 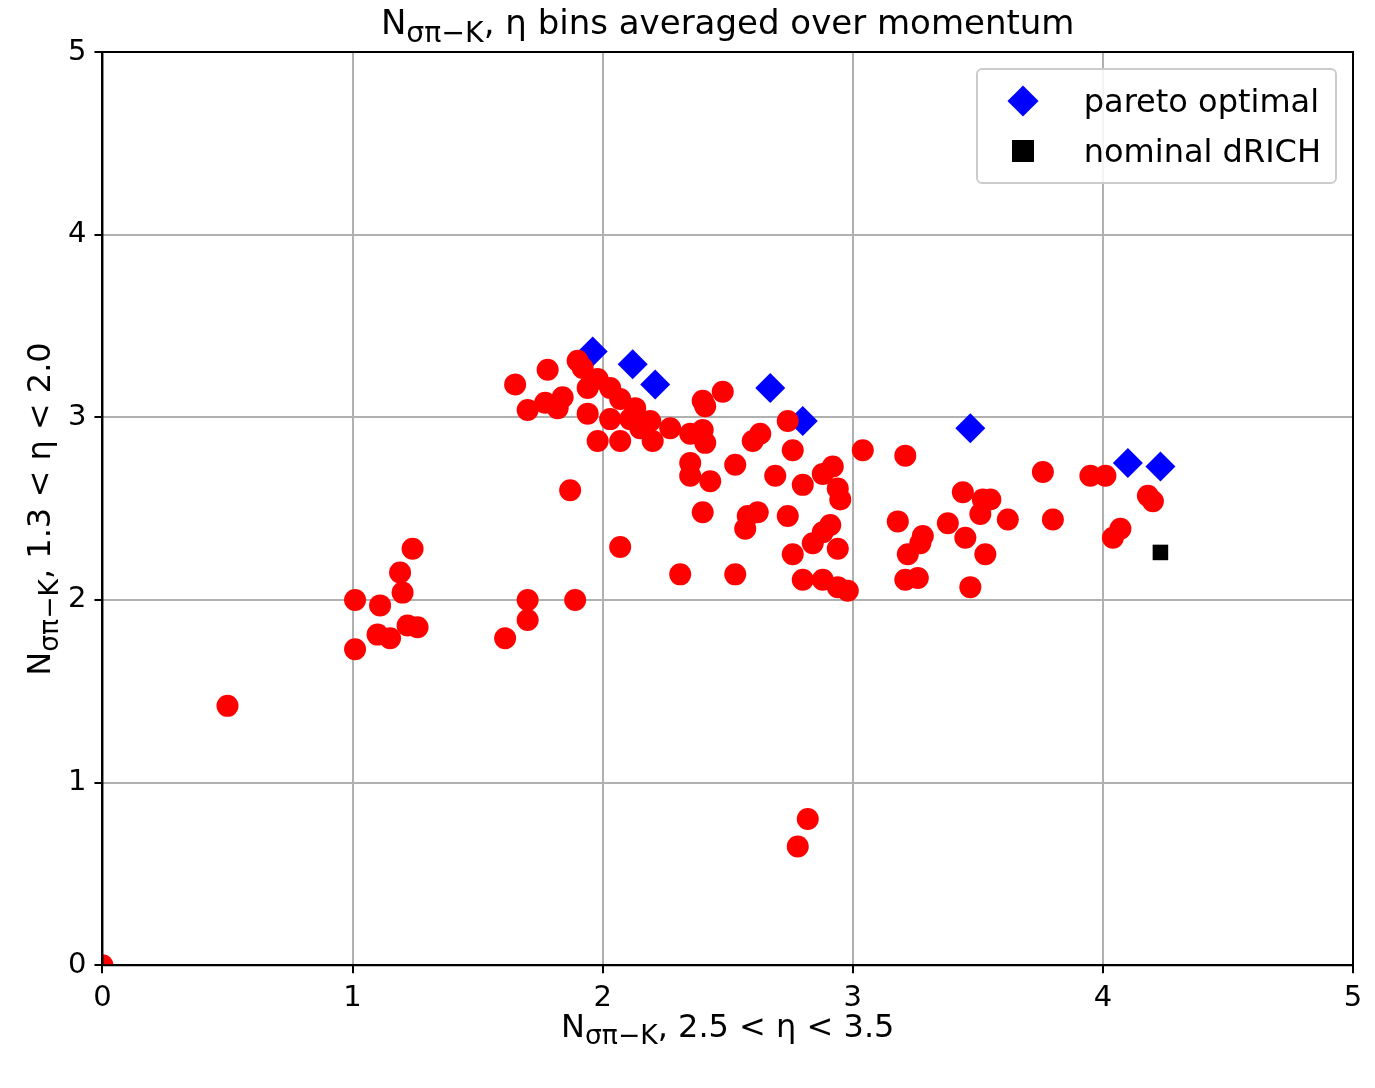 I want to click on y-tick-label: 4, so click(x=77, y=232).